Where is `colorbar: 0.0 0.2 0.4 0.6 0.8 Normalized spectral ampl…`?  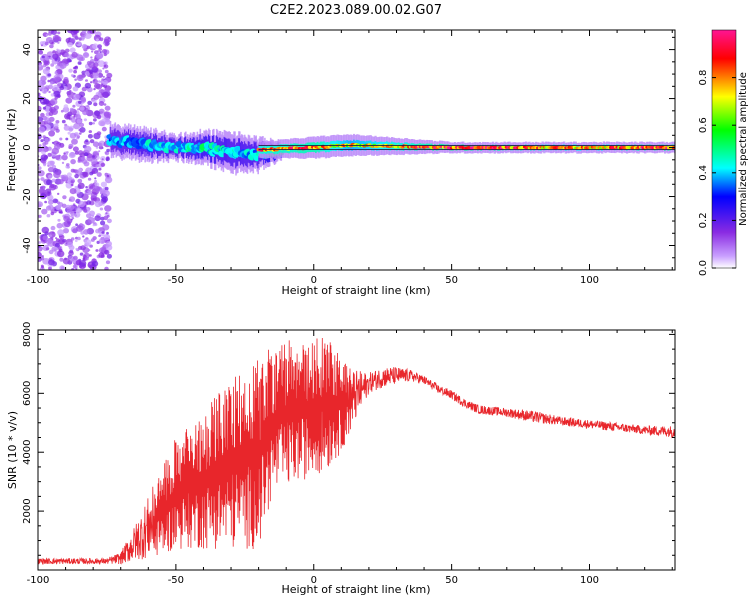
colorbar: 0.0 0.2 0.4 0.6 0.8 Normalized spectral ampl… is located at coordinates (723, 152).